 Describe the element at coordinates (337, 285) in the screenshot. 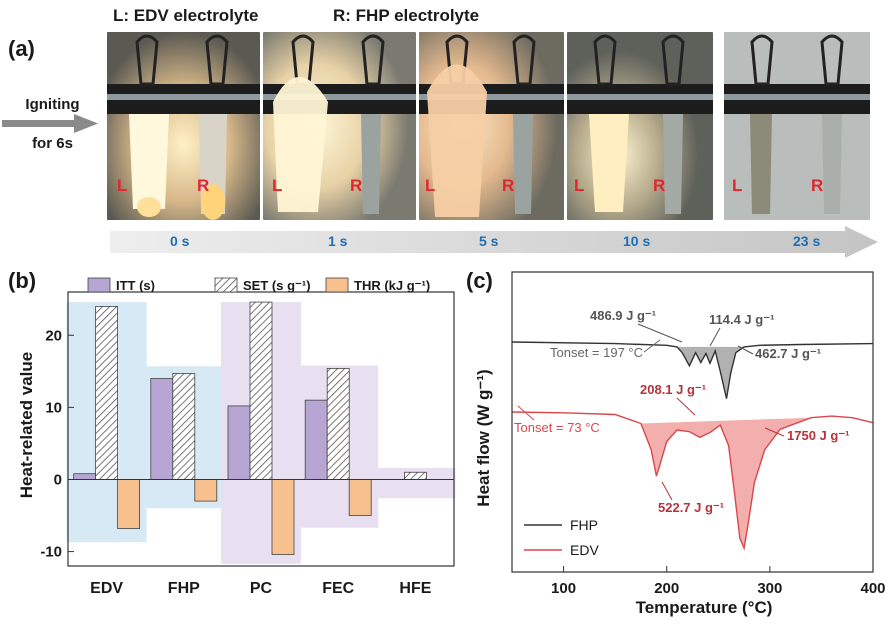

I see `legend-swatch-thr` at that location.